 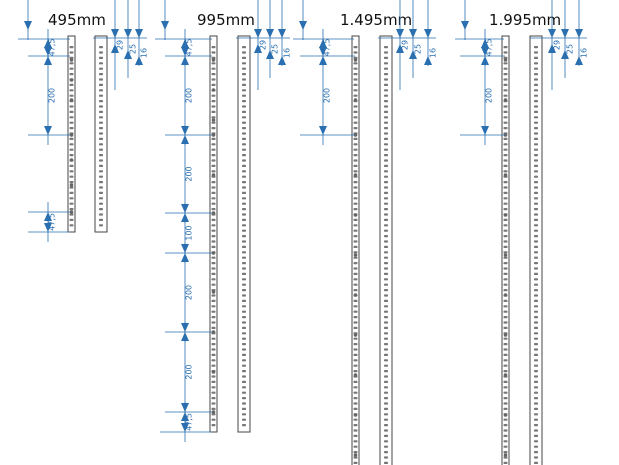 I want to click on dimension-label: 200, so click(x=189, y=371).